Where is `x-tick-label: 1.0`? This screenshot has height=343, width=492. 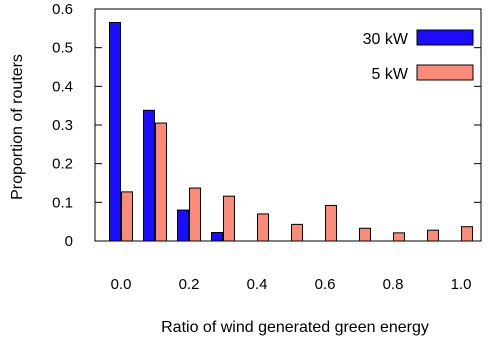 x-tick-label: 1.0 is located at coordinates (461, 284).